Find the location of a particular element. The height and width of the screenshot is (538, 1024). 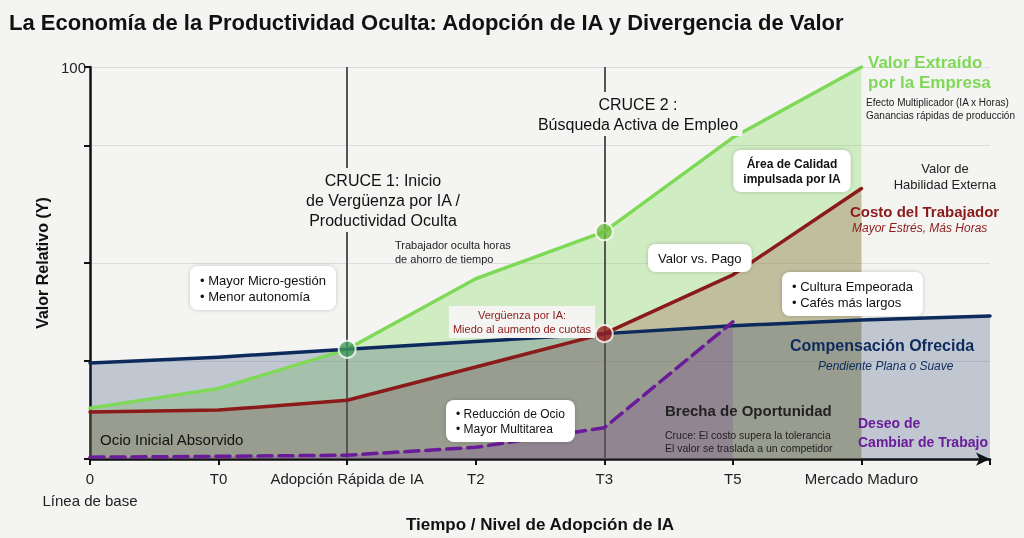

x-tick-label: T3 is located at coordinates (604, 478).